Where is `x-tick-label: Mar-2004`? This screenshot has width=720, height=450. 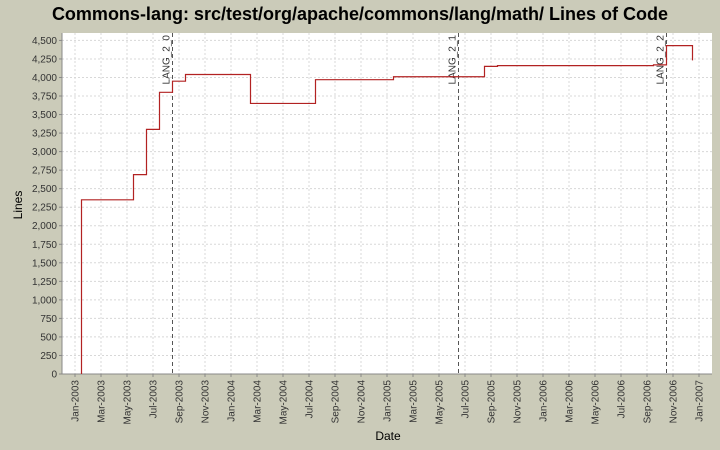
x-tick-label: Mar-2004 is located at coordinates (258, 401).